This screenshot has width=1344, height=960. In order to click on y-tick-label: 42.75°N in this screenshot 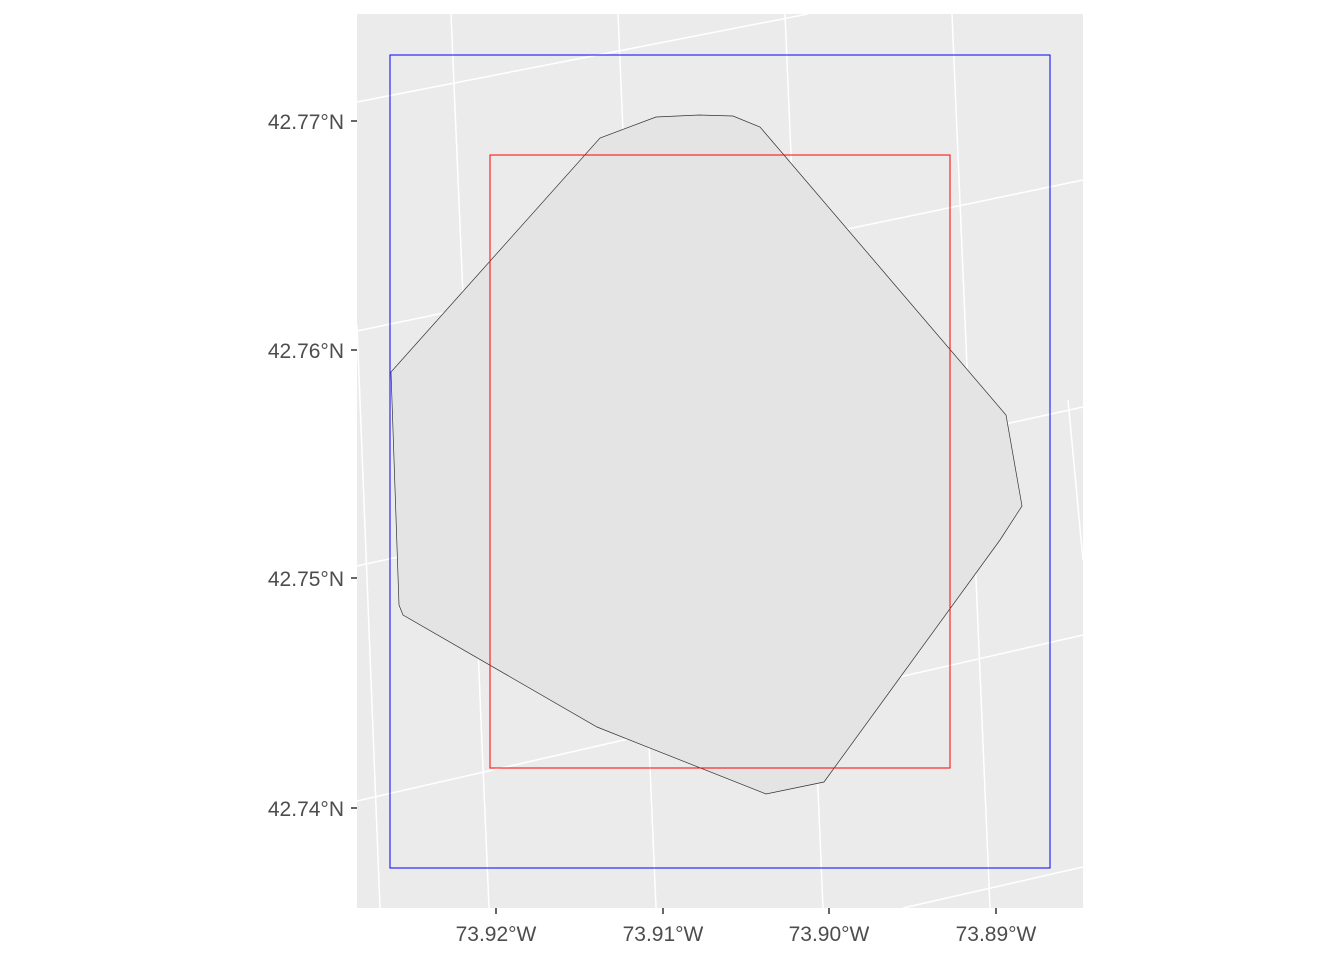, I will do `click(306, 579)`.